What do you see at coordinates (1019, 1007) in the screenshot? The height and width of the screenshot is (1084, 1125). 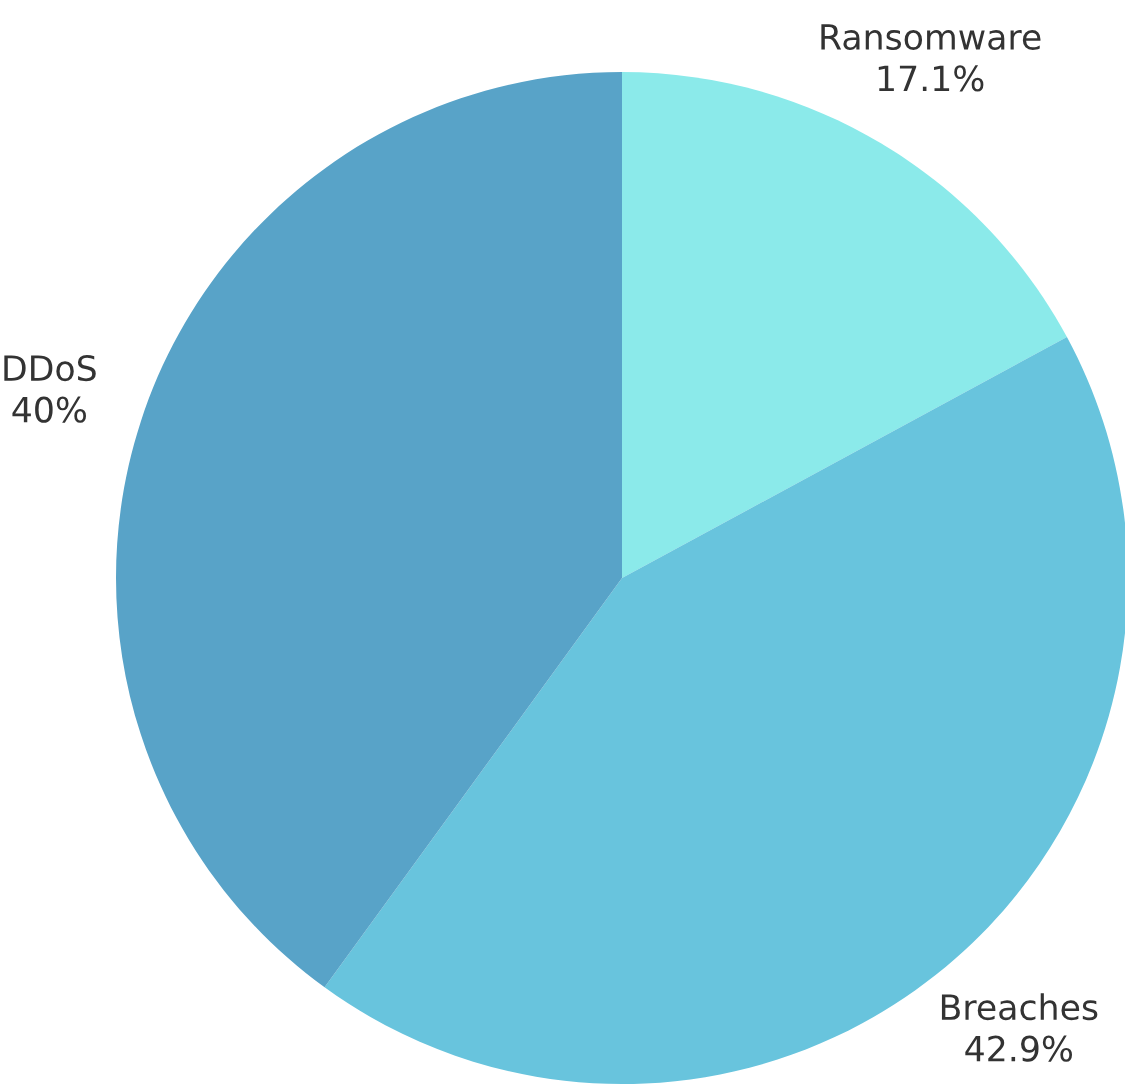 I see `slice-label: Breaches` at bounding box center [1019, 1007].